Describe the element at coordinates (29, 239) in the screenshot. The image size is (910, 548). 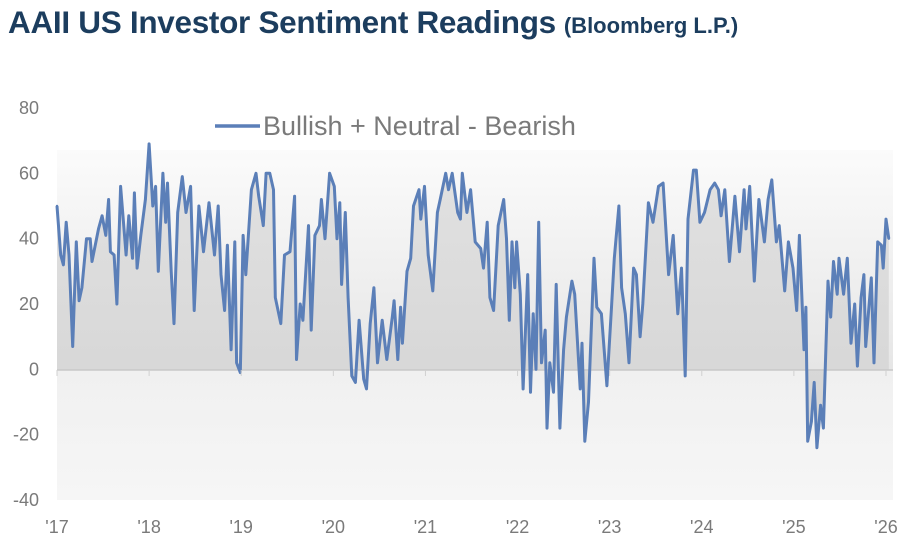
I see `y-tick-label: 40` at that location.